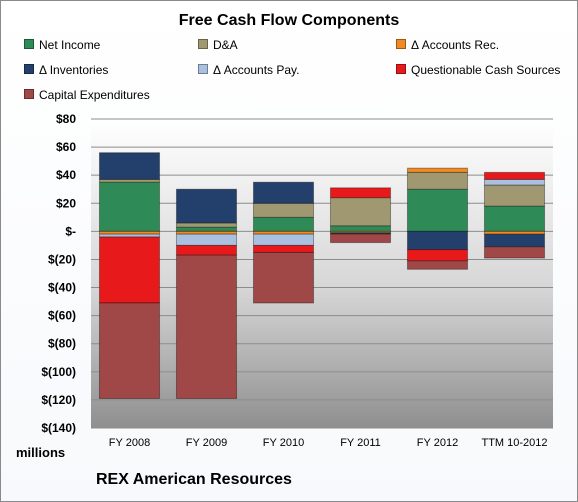 This screenshot has width=578, height=502. Describe the element at coordinates (225, 45) in the screenshot. I see `legend-label: D&A` at that location.